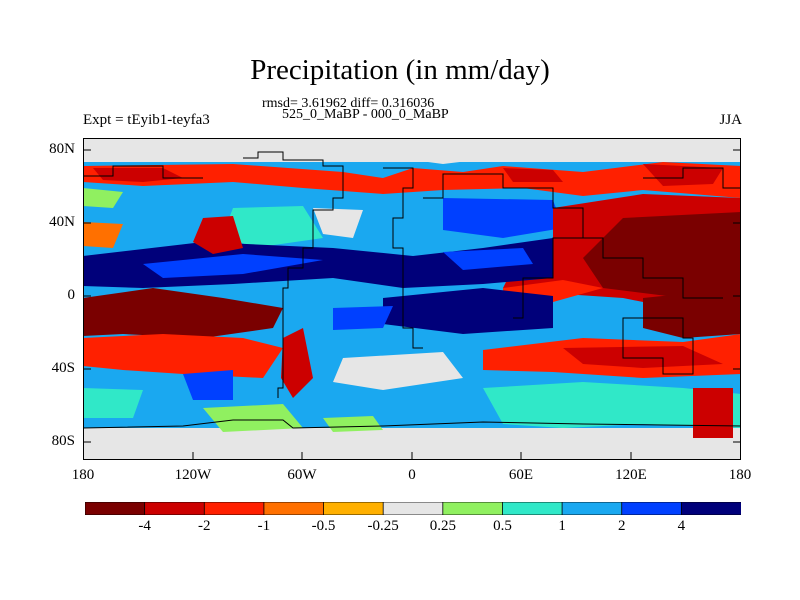 This screenshot has width=800, height=600. What do you see at coordinates (562, 526) in the screenshot?
I see `colorbar-label: 1` at bounding box center [562, 526].